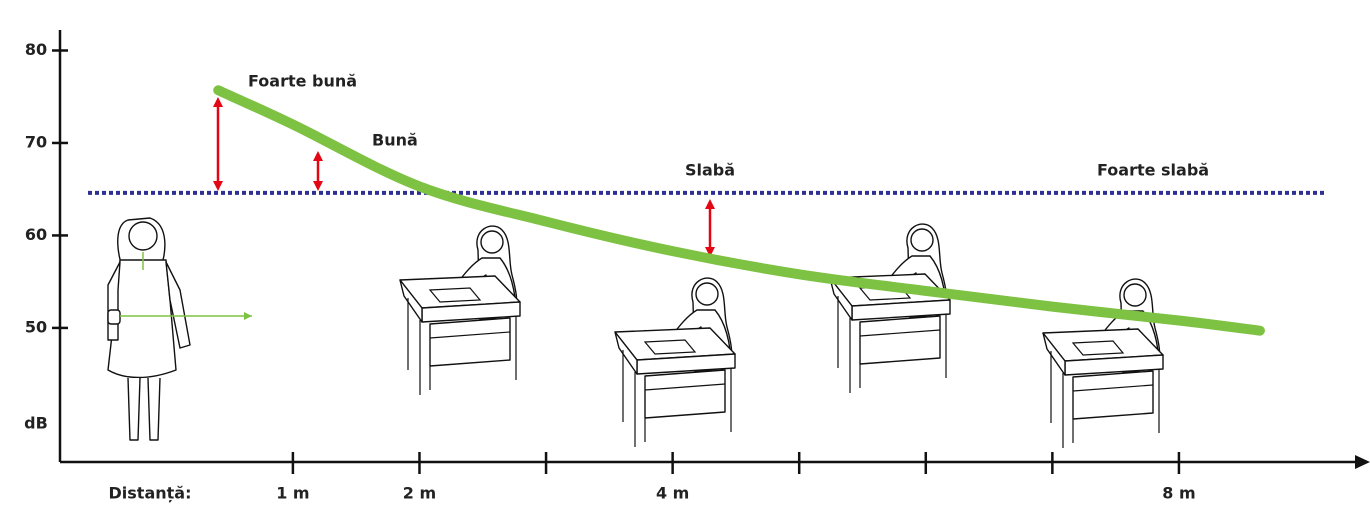 This screenshot has height=507, width=1370. I want to click on annotation: Foarte bună, so click(302, 81).